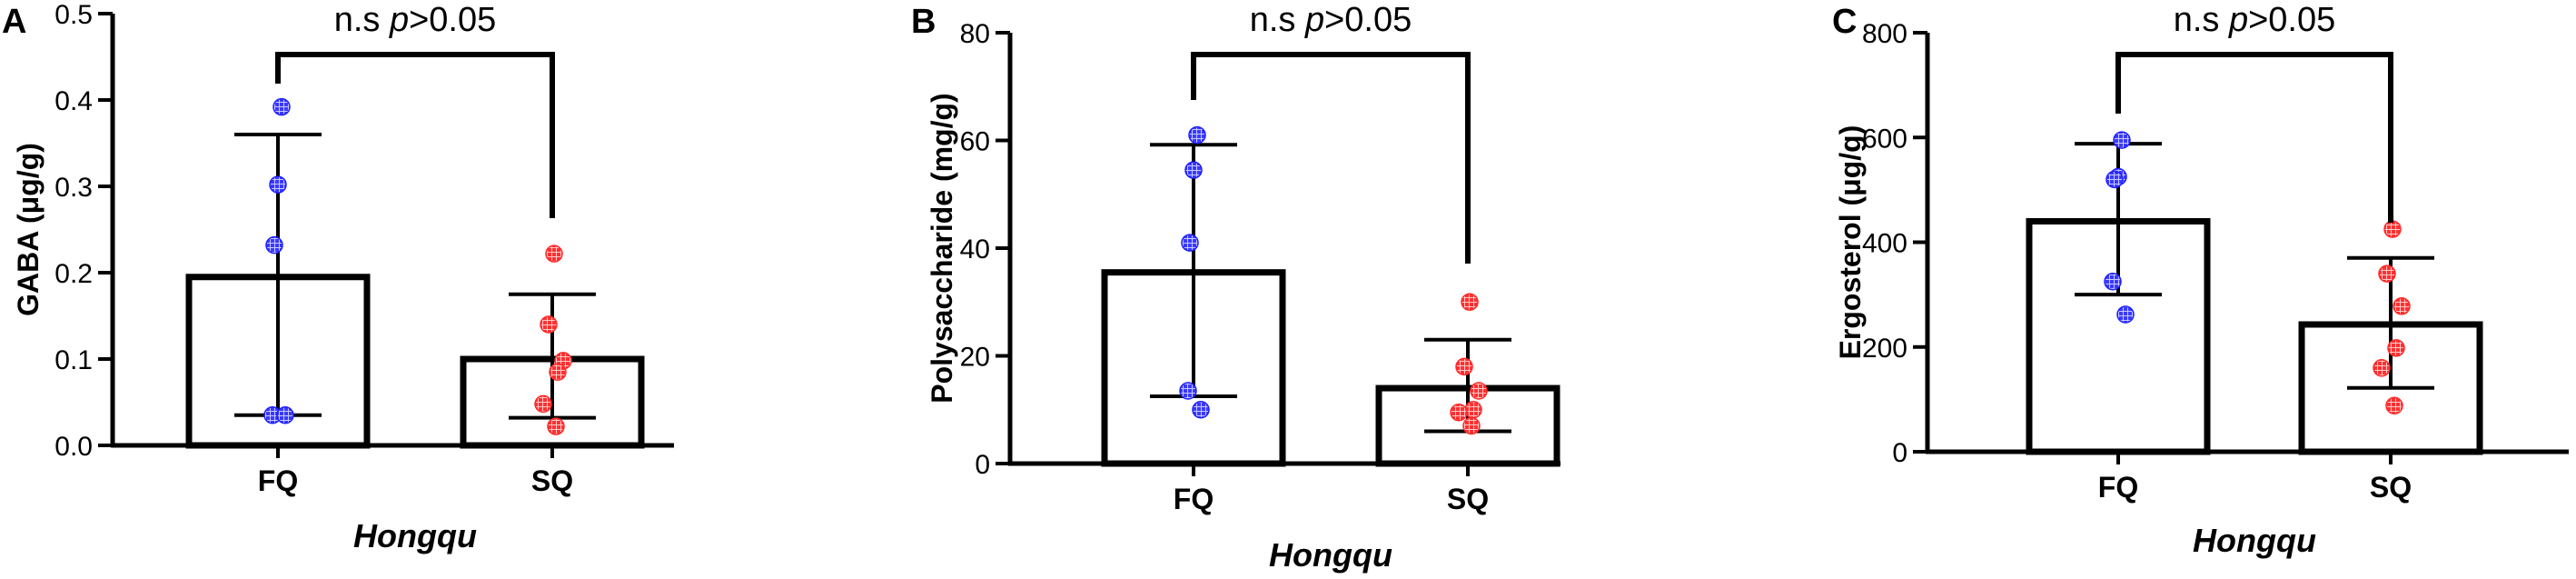 Image resolution: width=2576 pixels, height=579 pixels. Describe the element at coordinates (1850, 242) in the screenshot. I see `y-axis-label: Ergosterol (μg/g)` at that location.